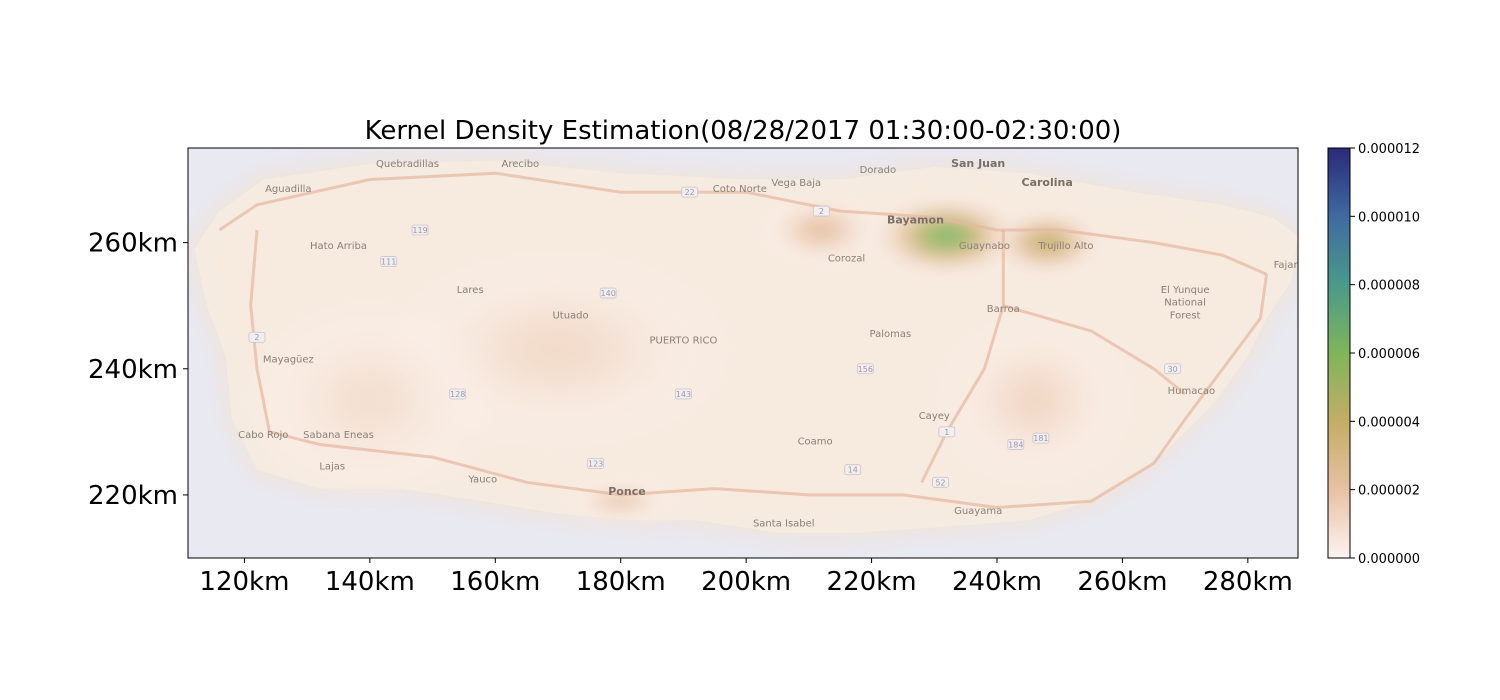  Describe the element at coordinates (332, 467) in the screenshot. I see `map-place-label: Lajas` at that location.